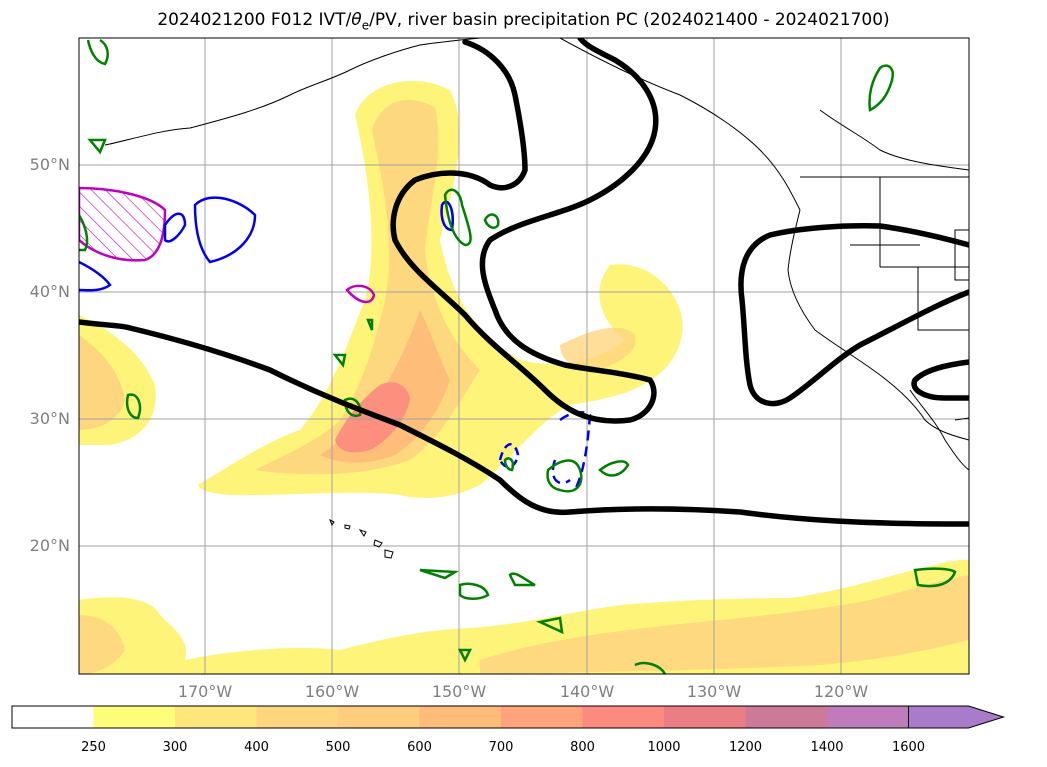 The width and height of the screenshot is (1047, 767). What do you see at coordinates (714, 691) in the screenshot?
I see `lon-label-130w: 130°W` at bounding box center [714, 691].